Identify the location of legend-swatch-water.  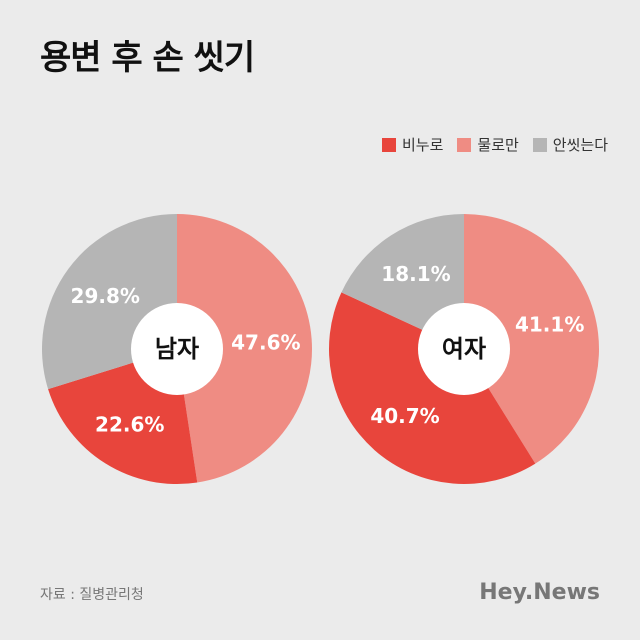
(464, 144).